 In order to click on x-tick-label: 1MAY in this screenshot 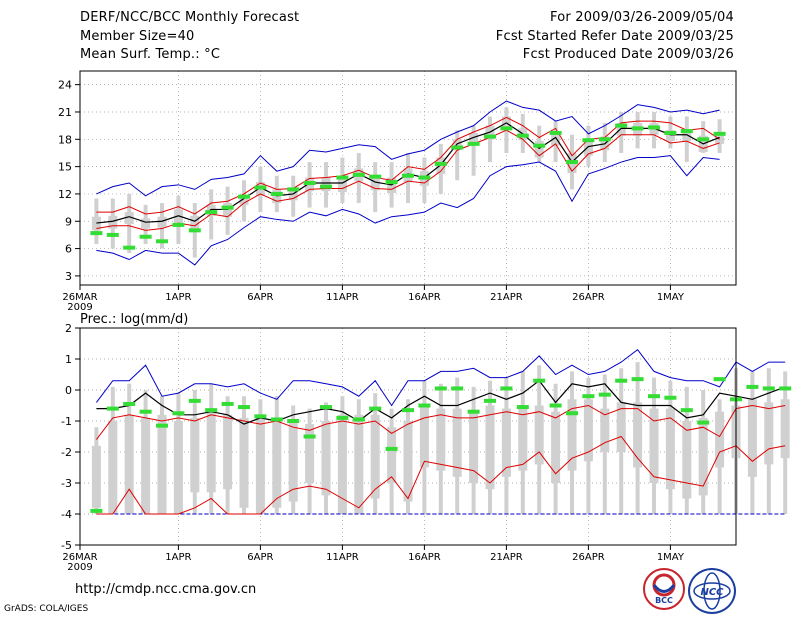, I will do `click(671, 297)`.